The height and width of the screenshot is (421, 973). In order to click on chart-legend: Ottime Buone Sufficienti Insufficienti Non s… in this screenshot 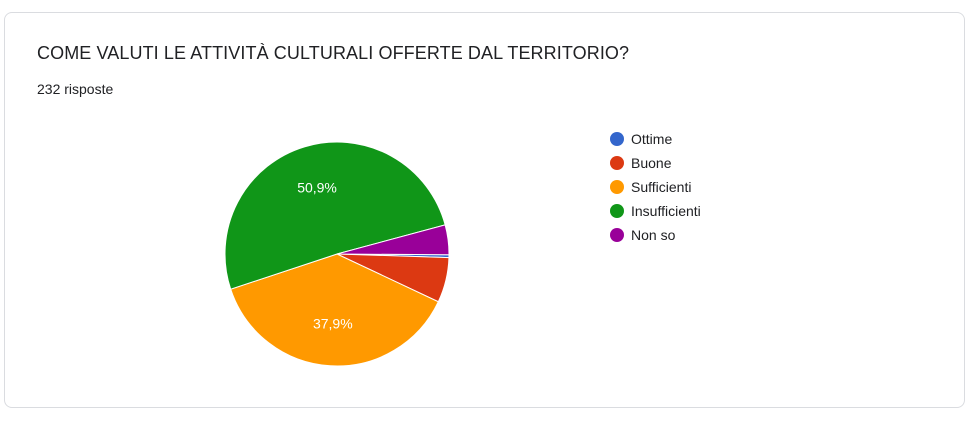, I will do `click(655, 187)`.